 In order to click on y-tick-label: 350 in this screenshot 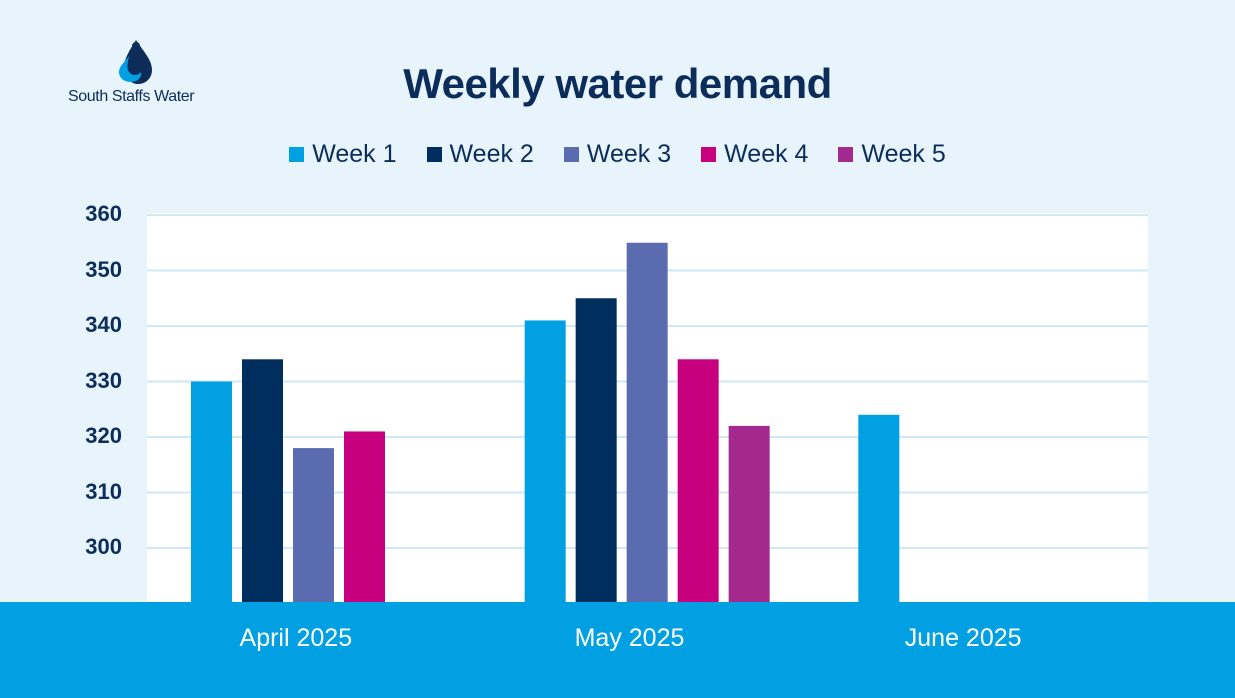, I will do `click(103, 269)`.